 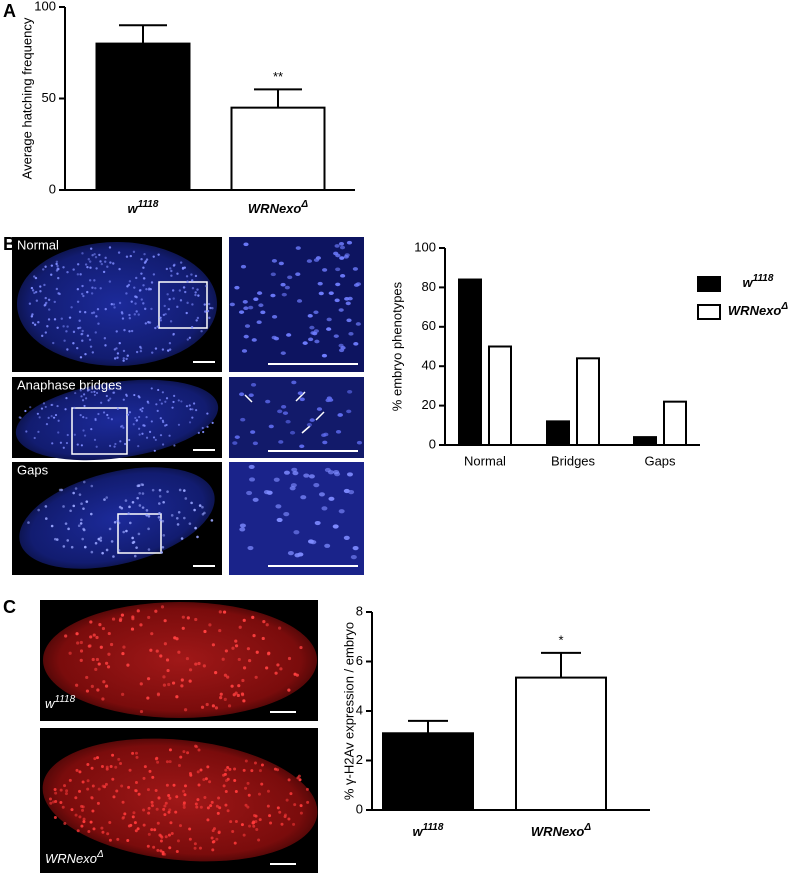 I want to click on arrows, so click(x=284, y=412).